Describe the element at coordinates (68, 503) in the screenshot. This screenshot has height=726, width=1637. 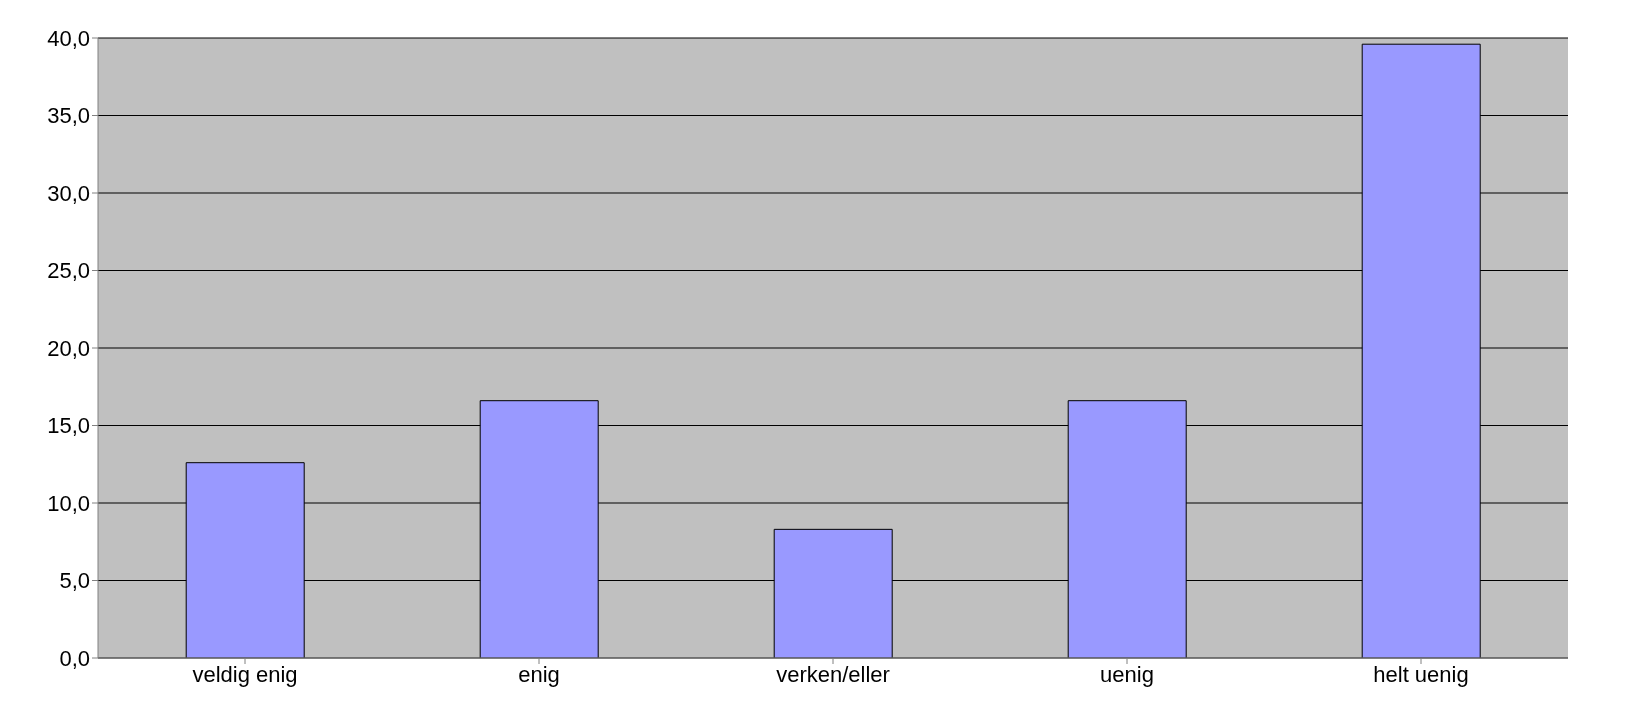
I see `y-tick-label: 10,0` at that location.